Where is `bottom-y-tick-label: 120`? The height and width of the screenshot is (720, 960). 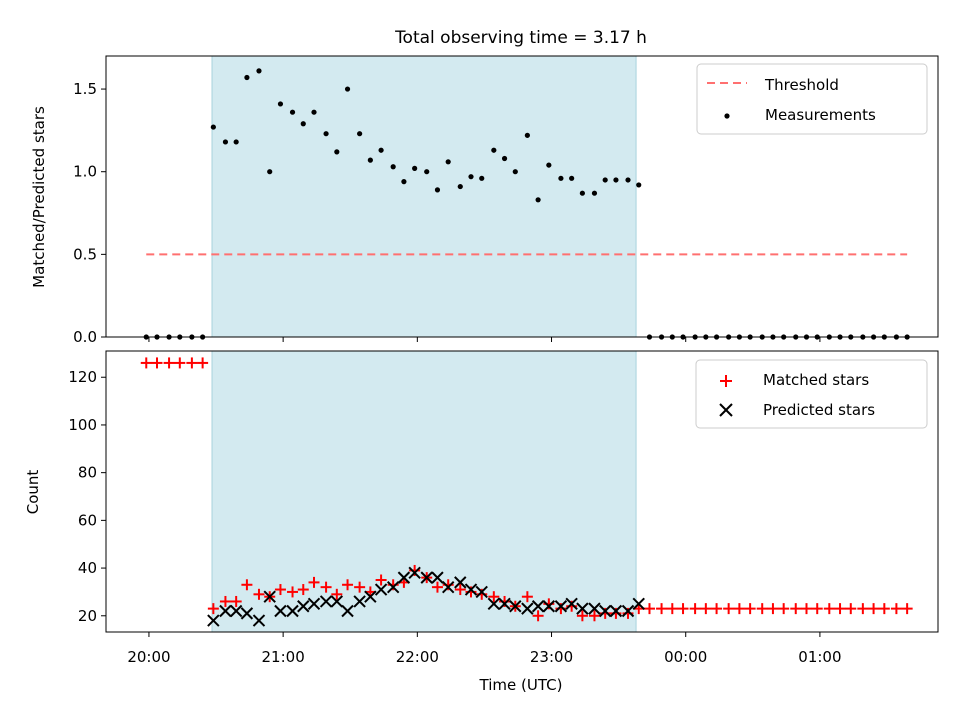 bottom-y-tick-label: 120 is located at coordinates (82, 377).